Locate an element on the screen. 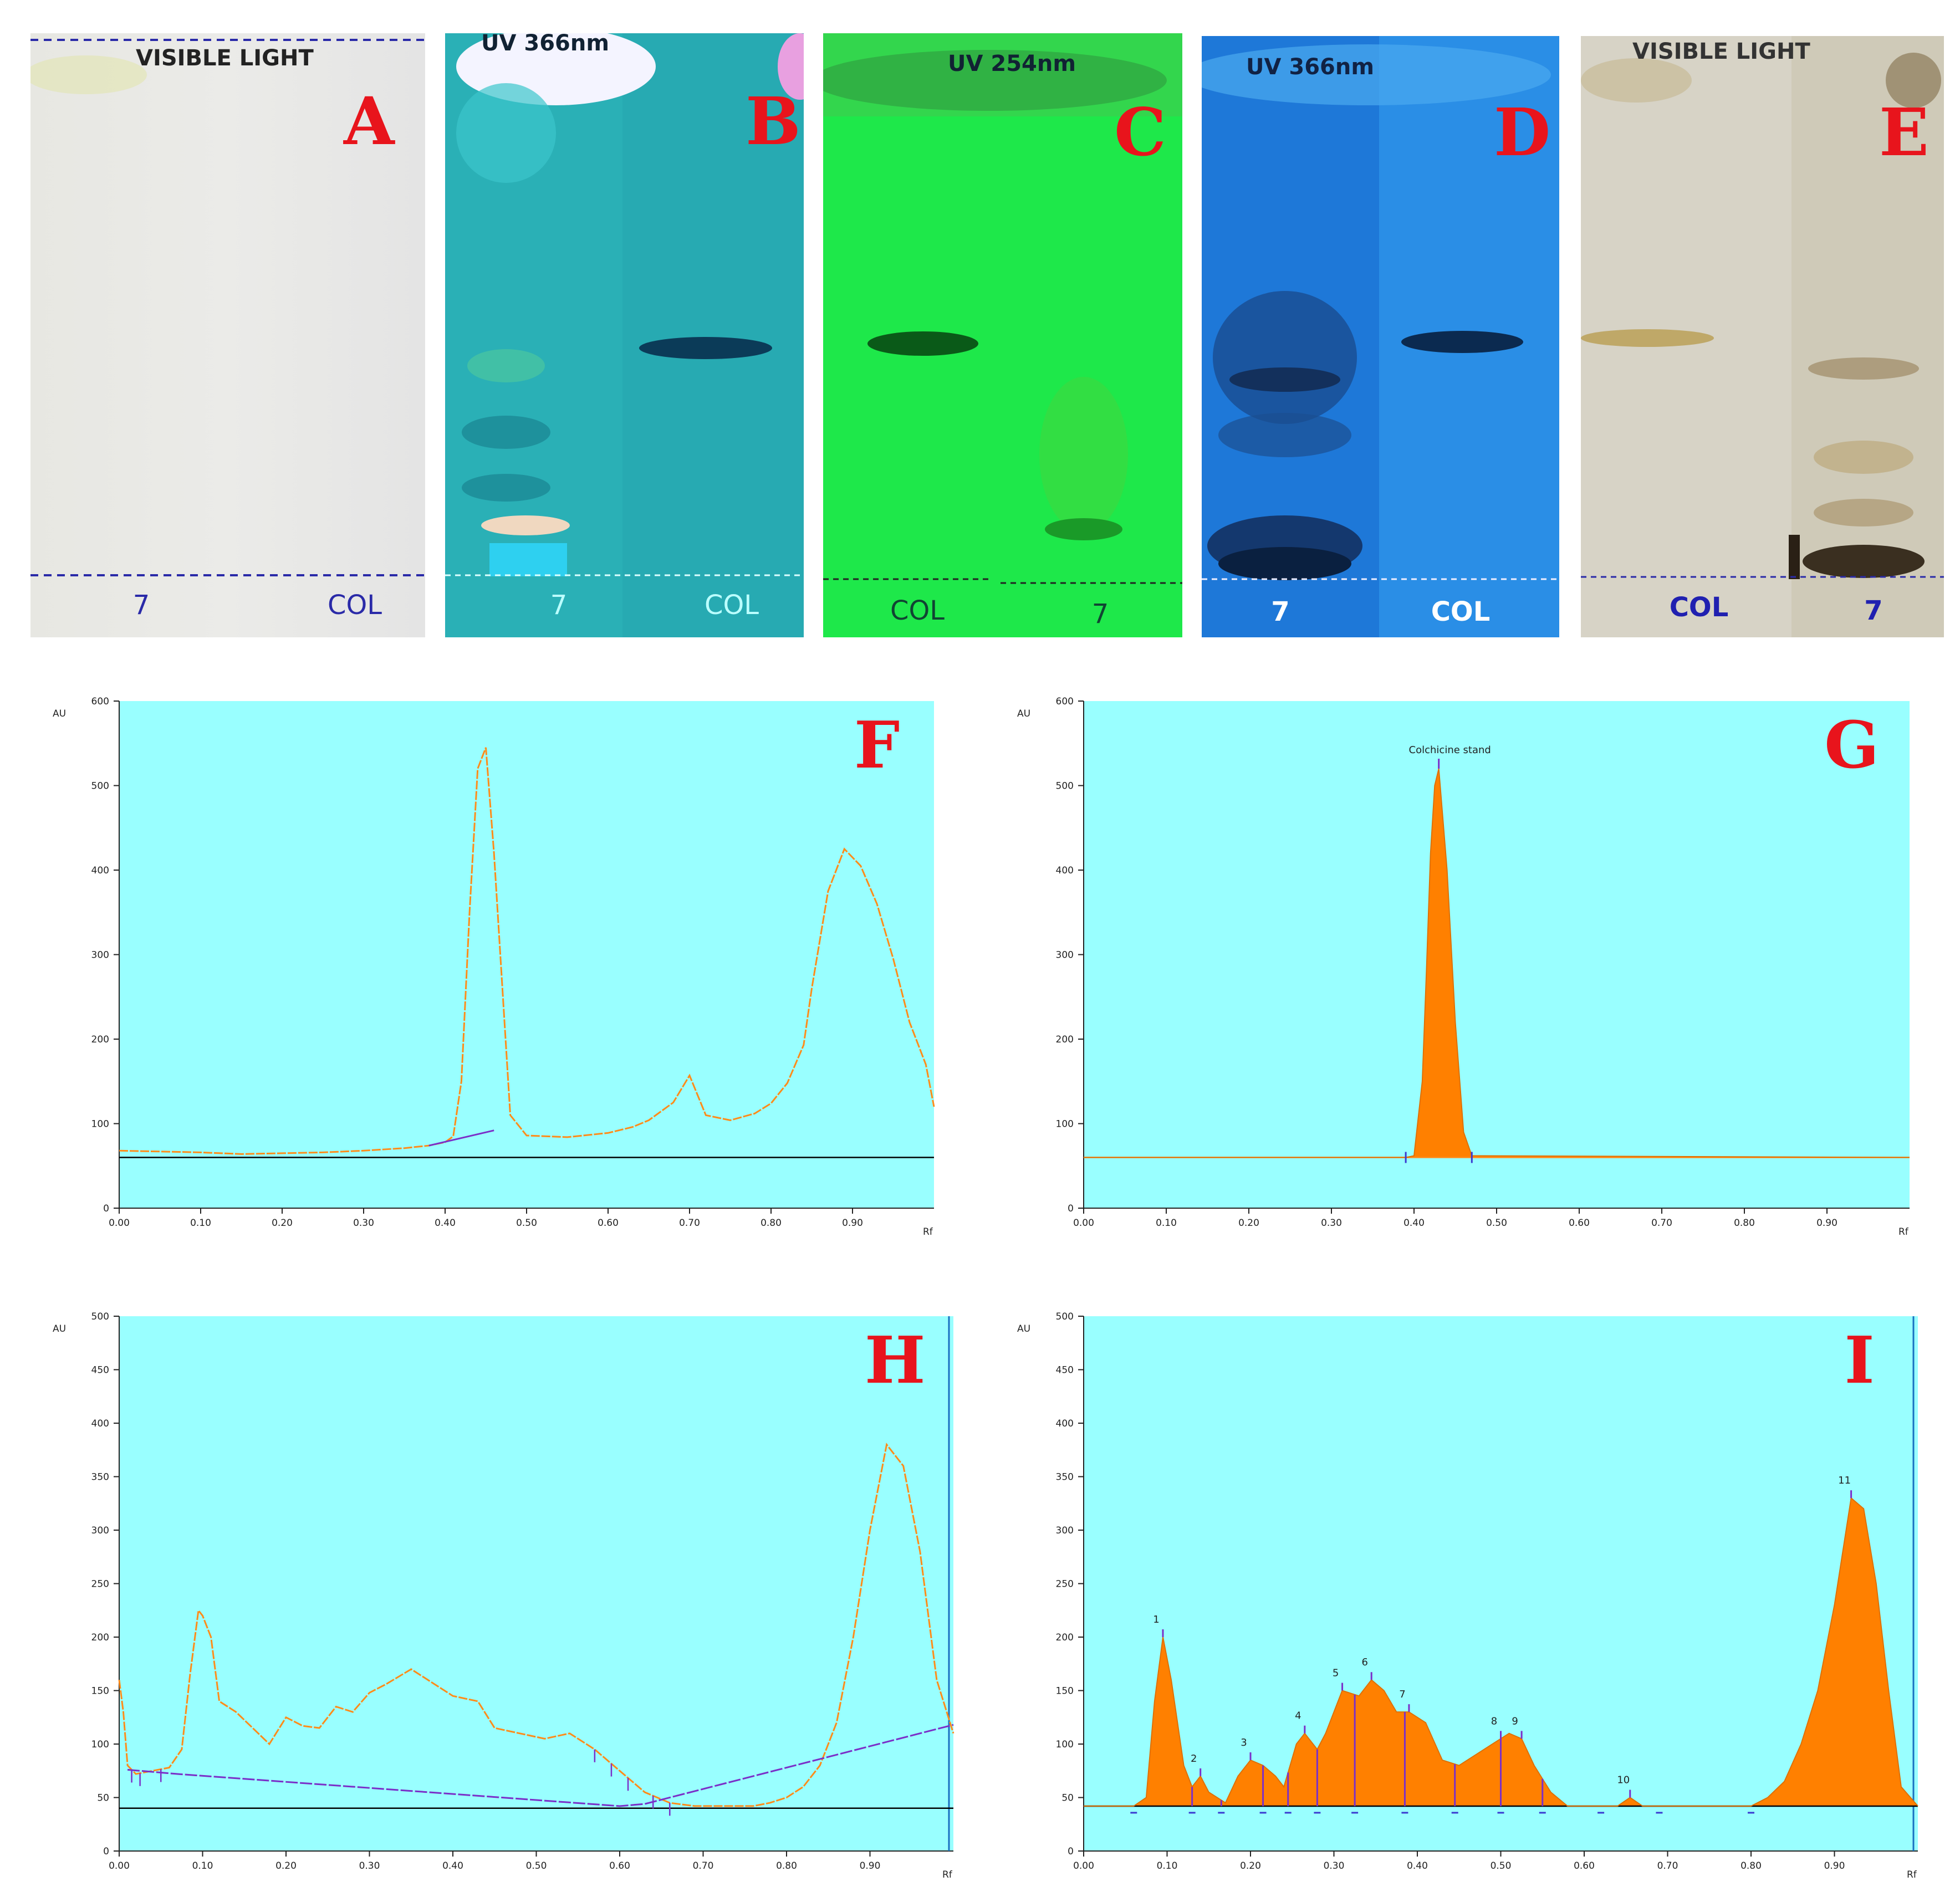  plate-e-header: VISIBLE LIGHT is located at coordinates (1721, 51).